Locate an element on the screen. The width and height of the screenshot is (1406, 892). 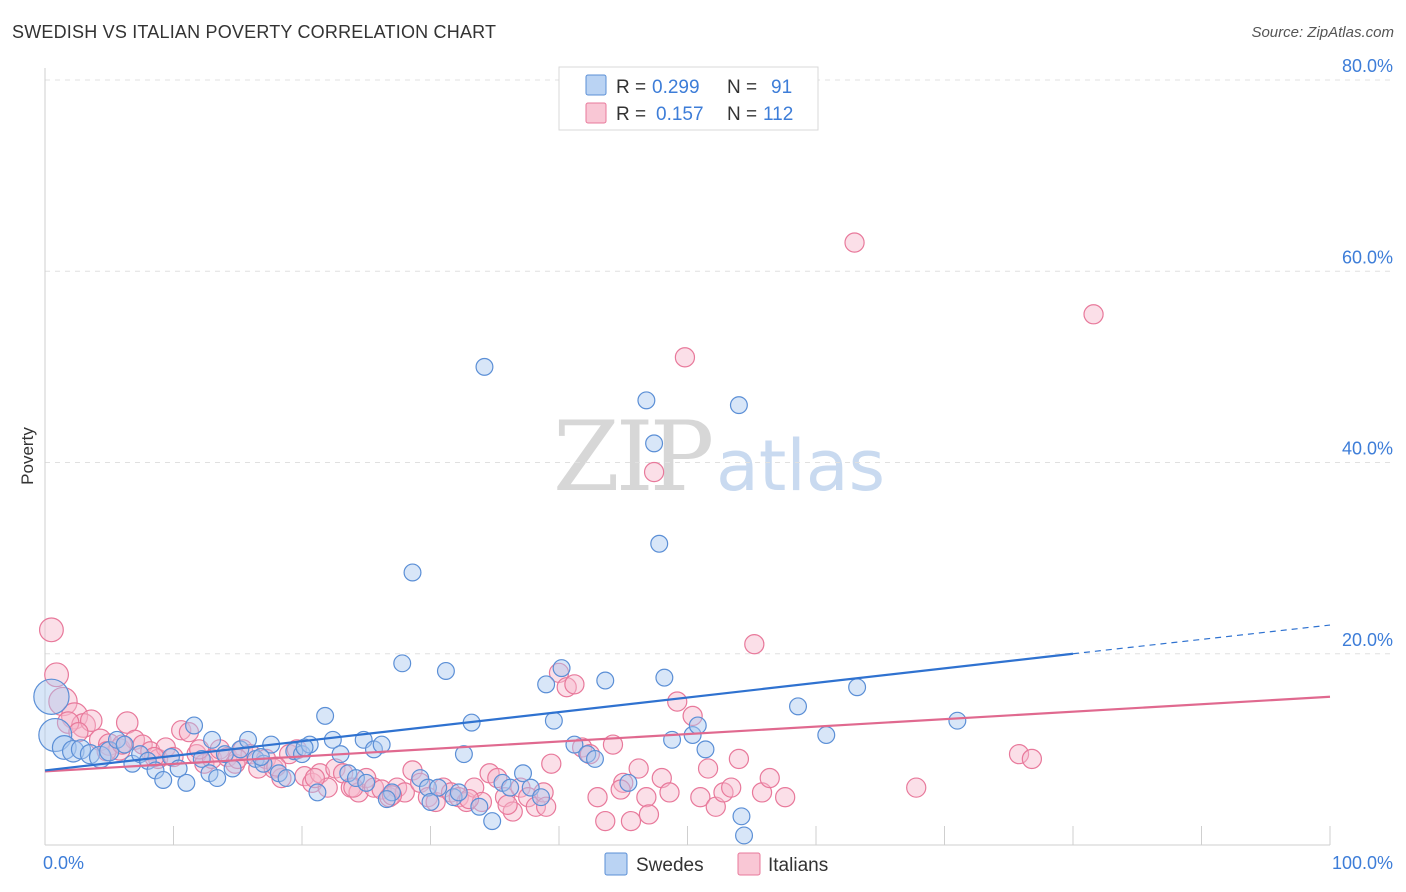
y-axis-title: Poverty is located at coordinates (27, 456).